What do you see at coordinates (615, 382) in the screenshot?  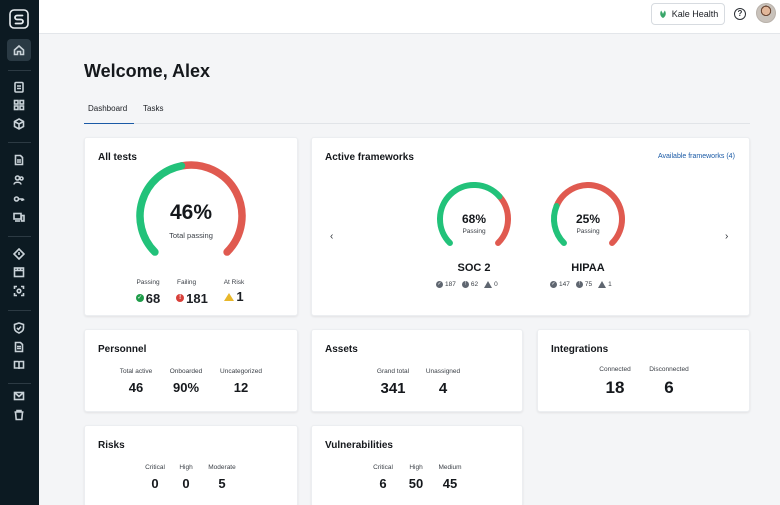 I see `integrations-connected-stat: Connected 18` at bounding box center [615, 382].